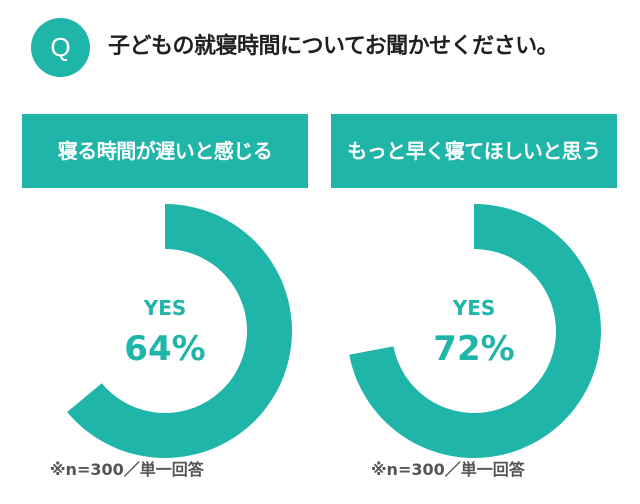  What do you see at coordinates (164, 349) in the screenshot?
I see `center-value: 64%` at bounding box center [164, 349].